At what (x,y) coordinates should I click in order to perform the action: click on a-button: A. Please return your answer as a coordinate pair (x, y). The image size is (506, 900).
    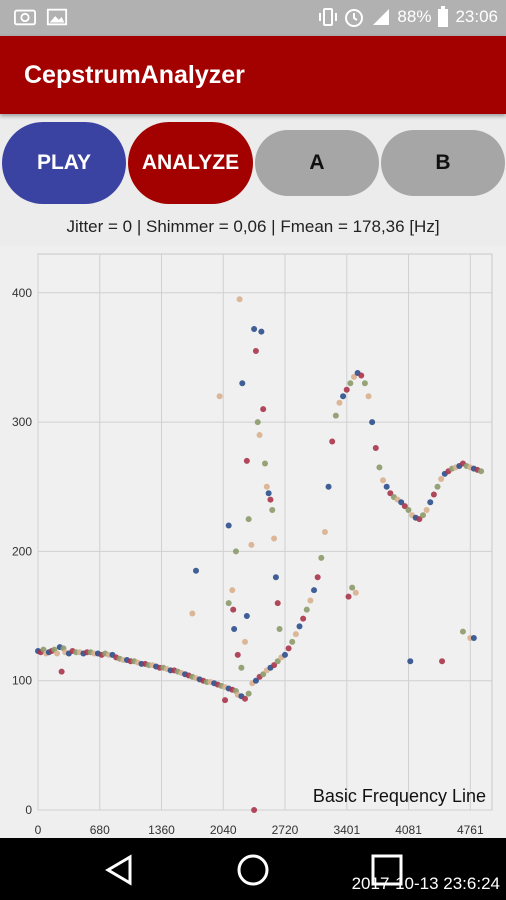
    Looking at the image, I should click on (317, 163).